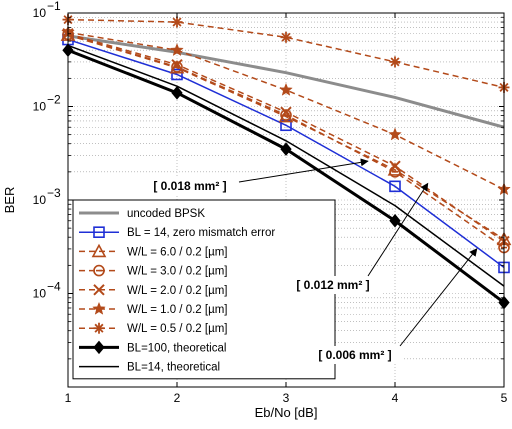  I want to click on x-tick-label: 3, so click(286, 398).